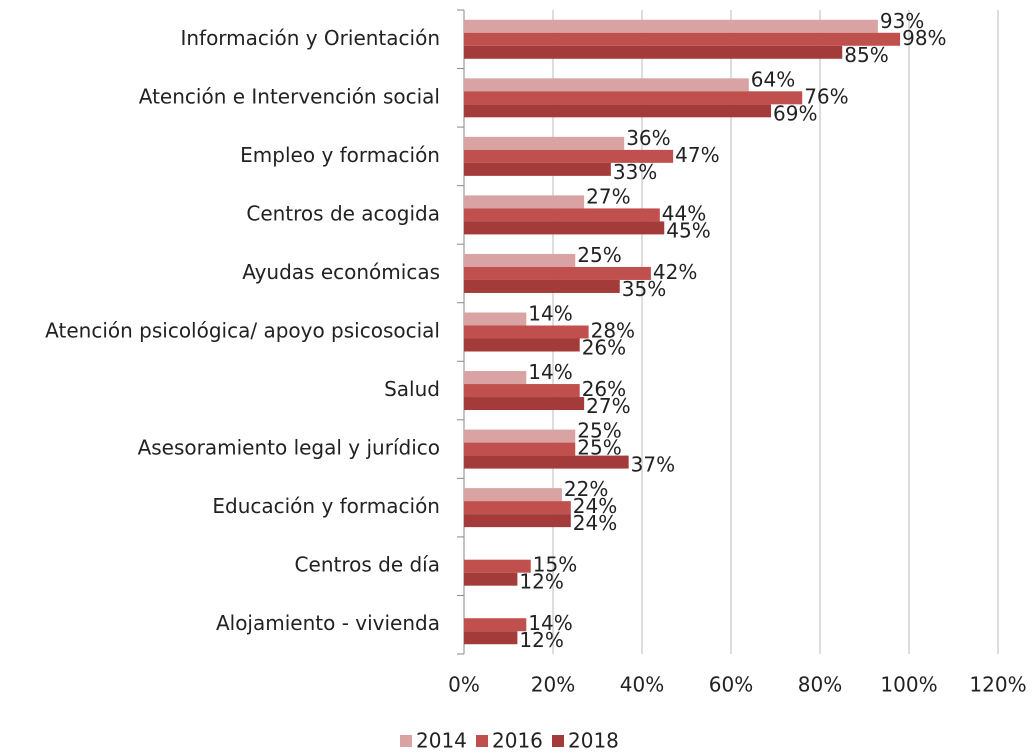 The width and height of the screenshot is (1033, 753). I want to click on y-tick-label: Empleo y formación, so click(340, 155).